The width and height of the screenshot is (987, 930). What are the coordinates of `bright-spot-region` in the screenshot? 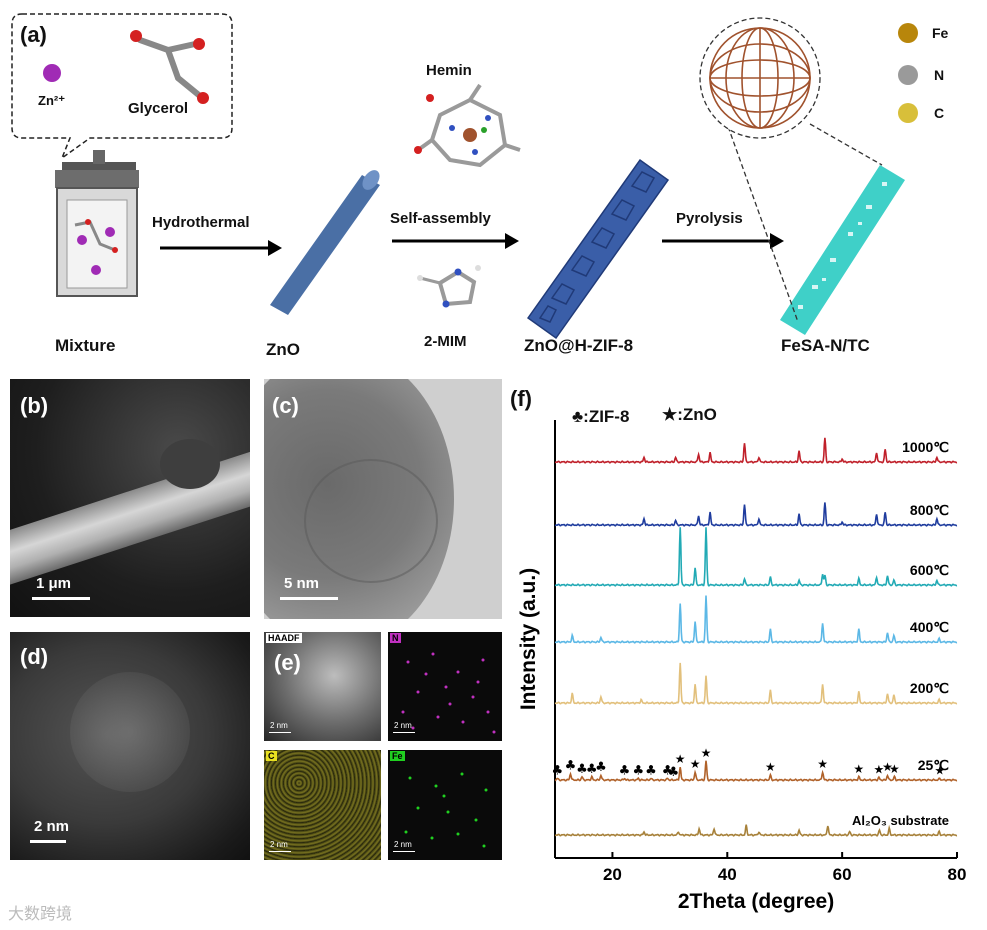 It's located at (130, 732).